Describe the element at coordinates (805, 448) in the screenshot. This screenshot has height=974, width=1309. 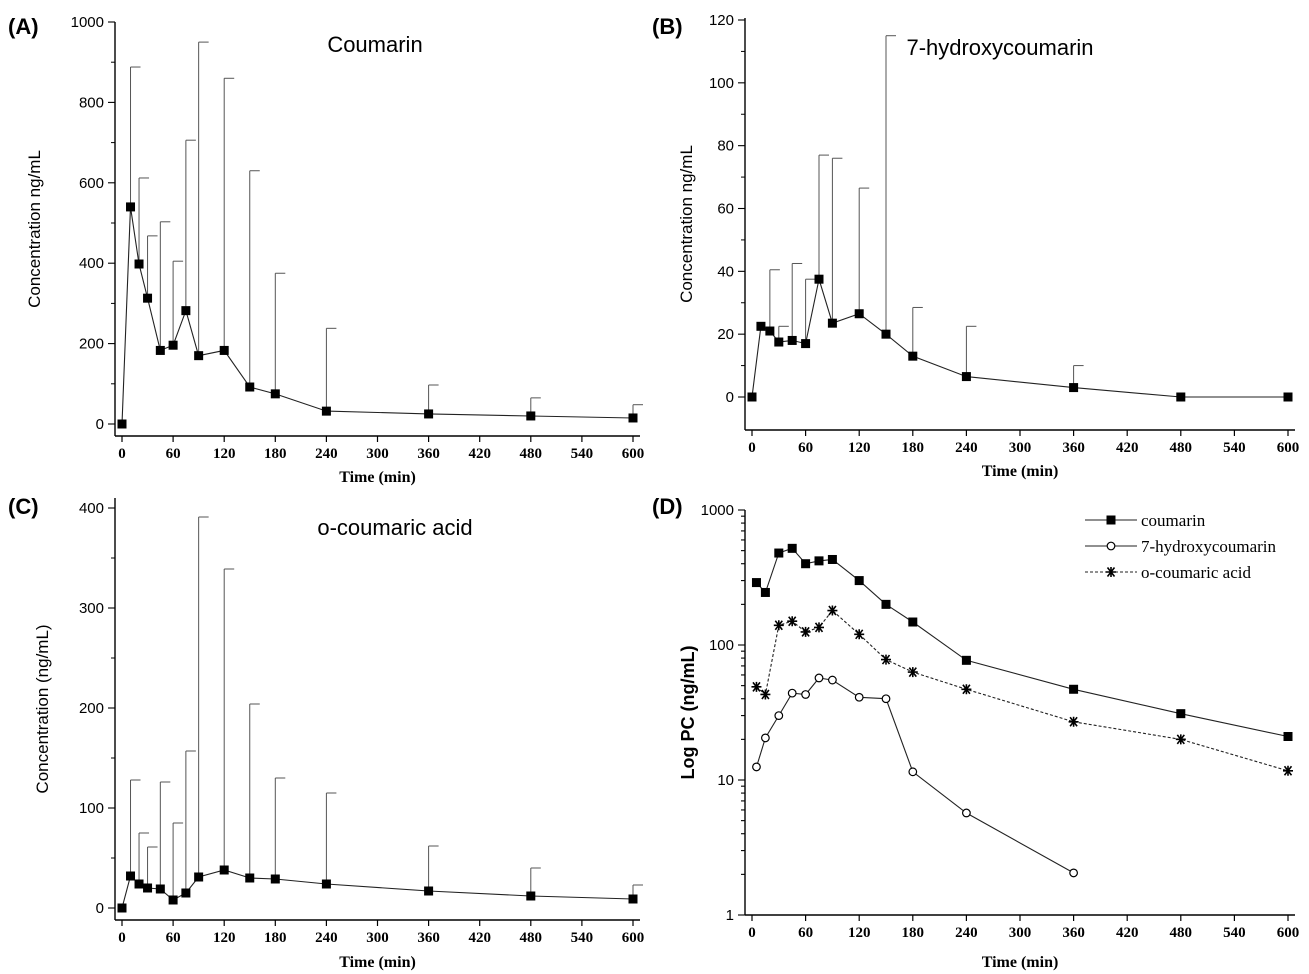
I see `x-tick-label: 60` at that location.